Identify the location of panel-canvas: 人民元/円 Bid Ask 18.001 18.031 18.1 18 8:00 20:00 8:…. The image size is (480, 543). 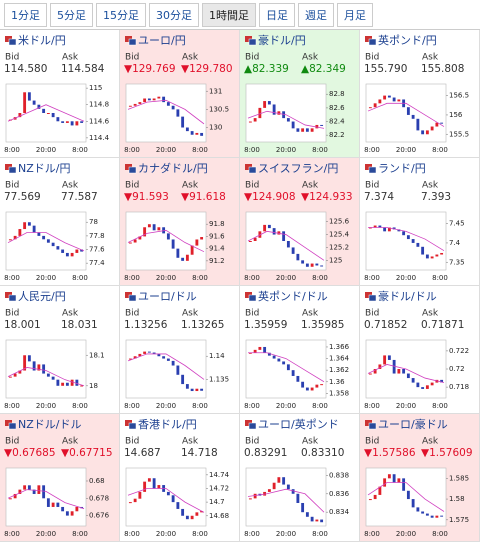
(54, 350).